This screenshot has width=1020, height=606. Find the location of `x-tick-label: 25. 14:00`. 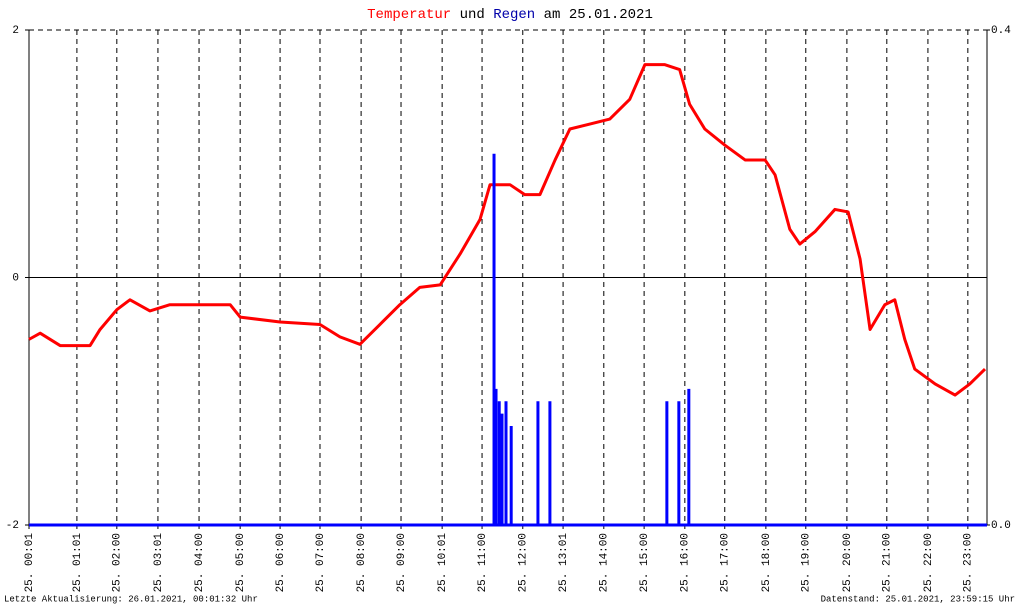

x-tick-label: 25. 14:00 is located at coordinates (605, 562).